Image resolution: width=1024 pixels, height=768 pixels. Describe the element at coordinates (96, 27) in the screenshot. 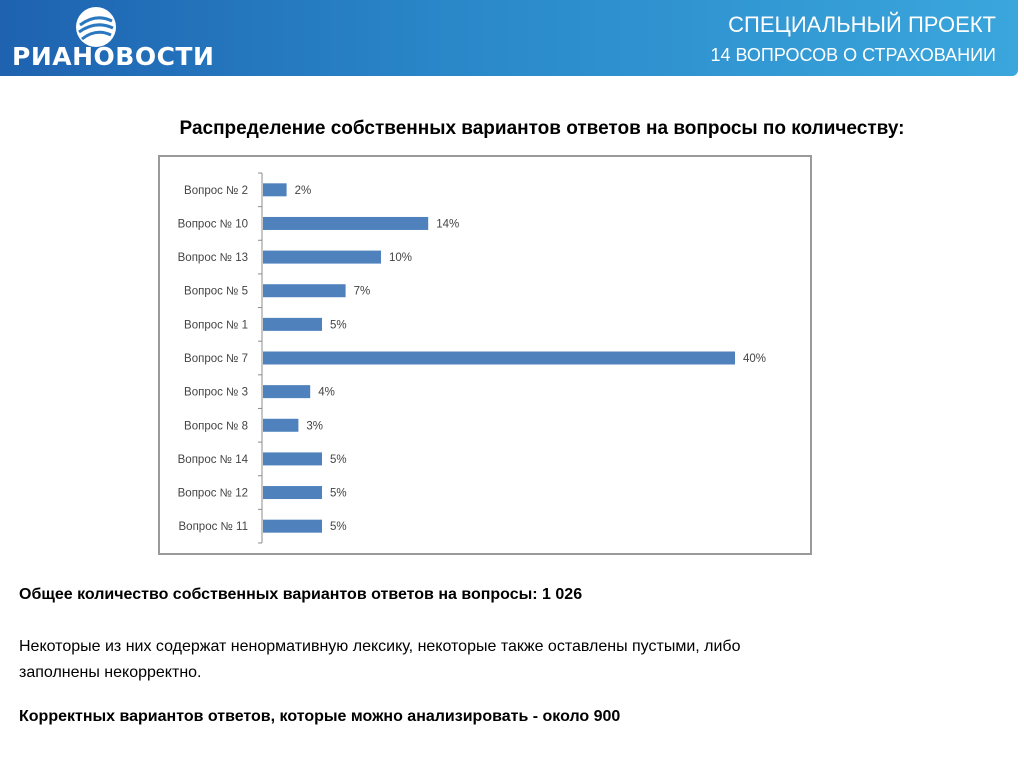

I see `ria-logo-icon` at that location.